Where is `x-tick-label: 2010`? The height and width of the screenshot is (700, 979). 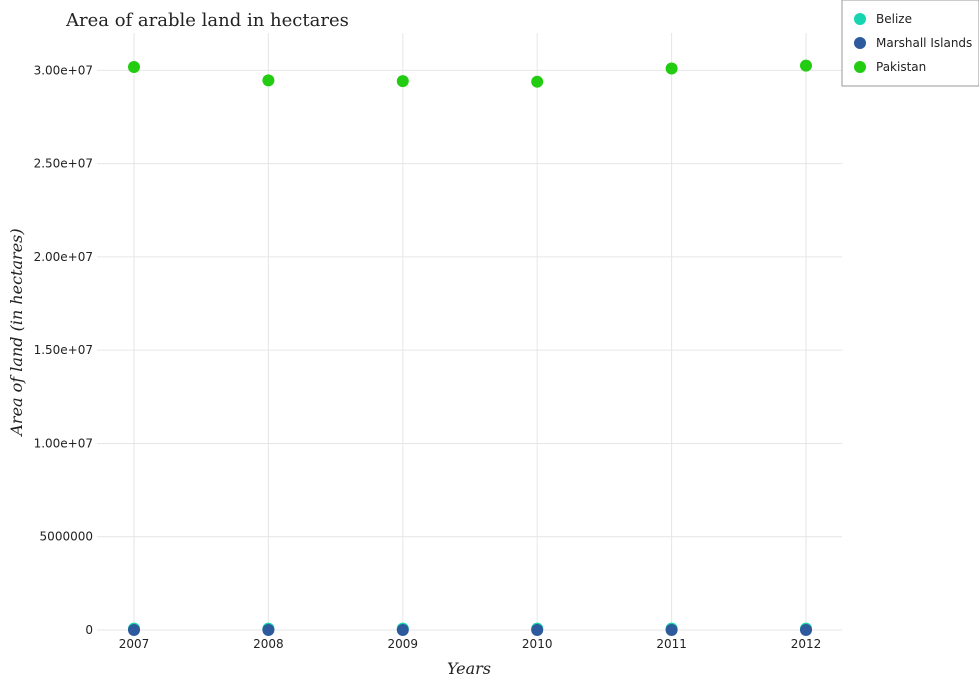 x-tick-label: 2010 is located at coordinates (537, 644).